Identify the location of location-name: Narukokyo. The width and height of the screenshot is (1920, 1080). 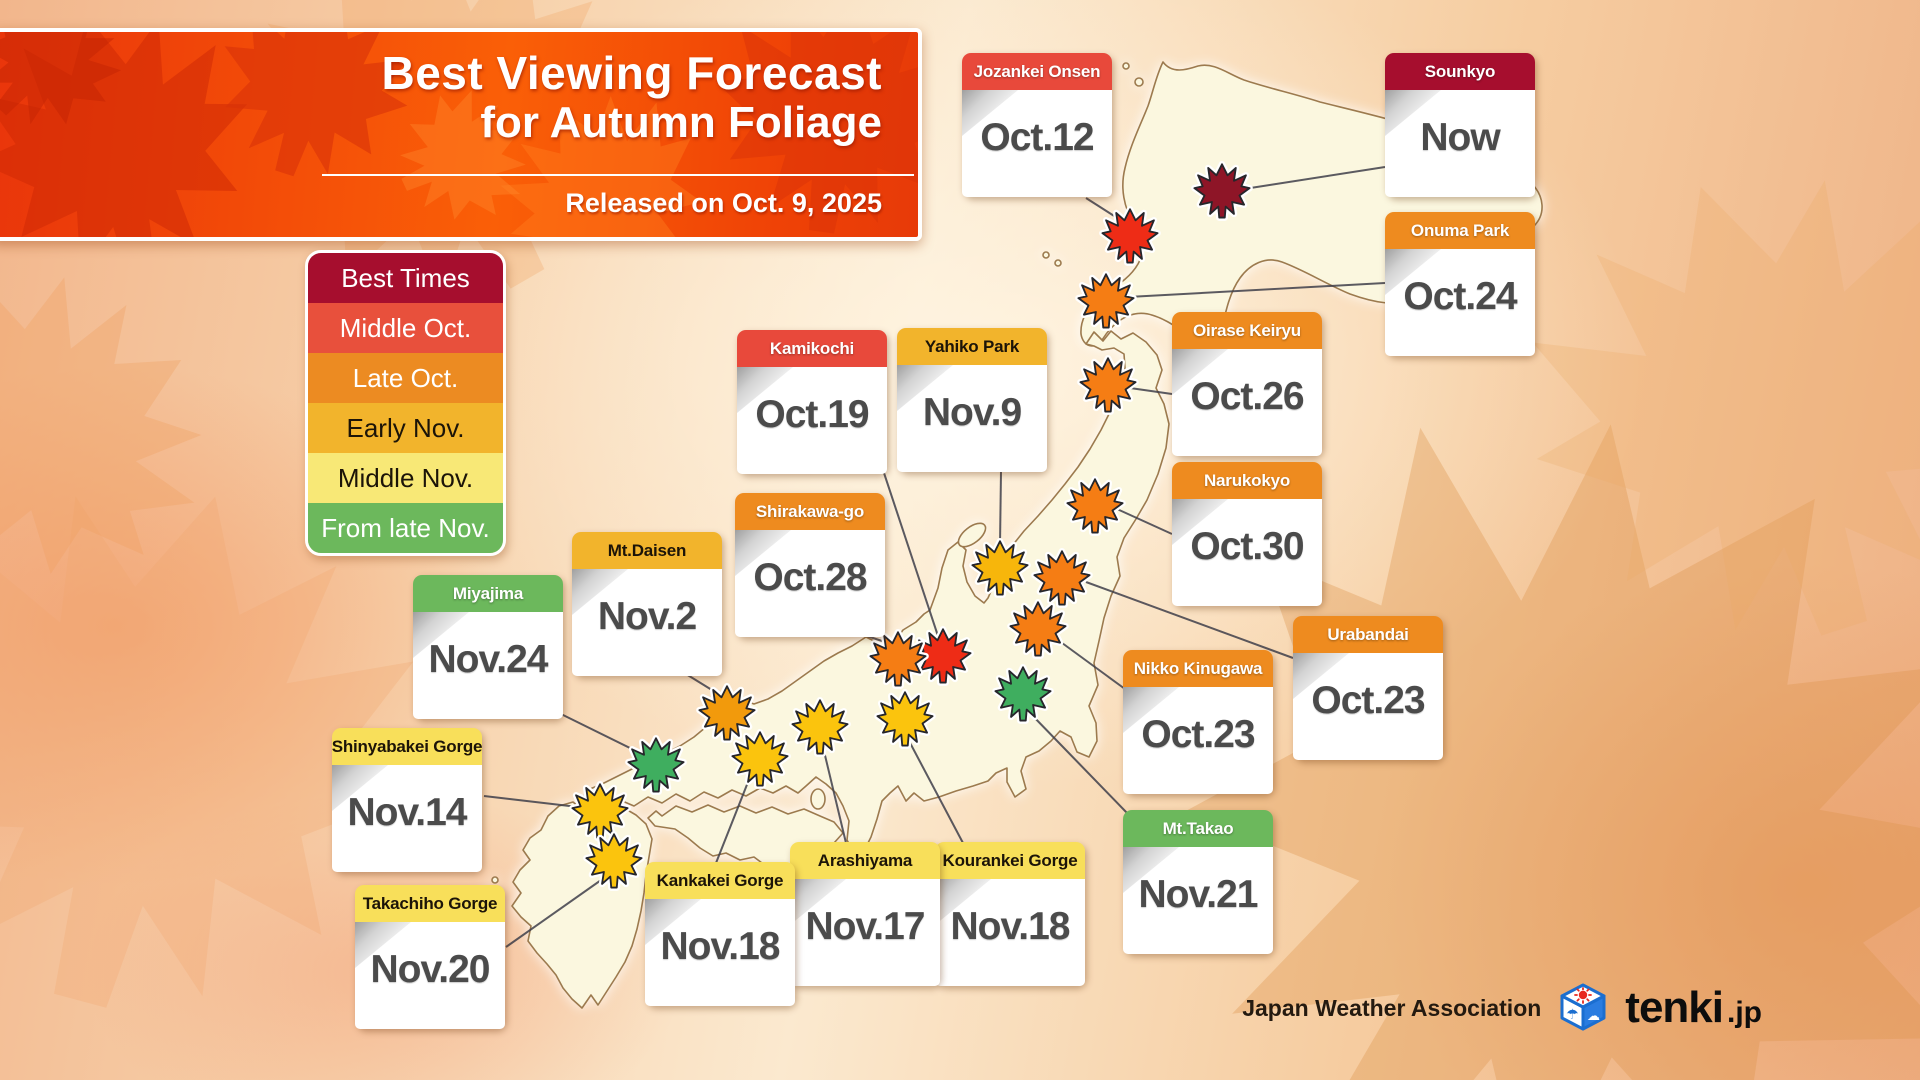
(1247, 480).